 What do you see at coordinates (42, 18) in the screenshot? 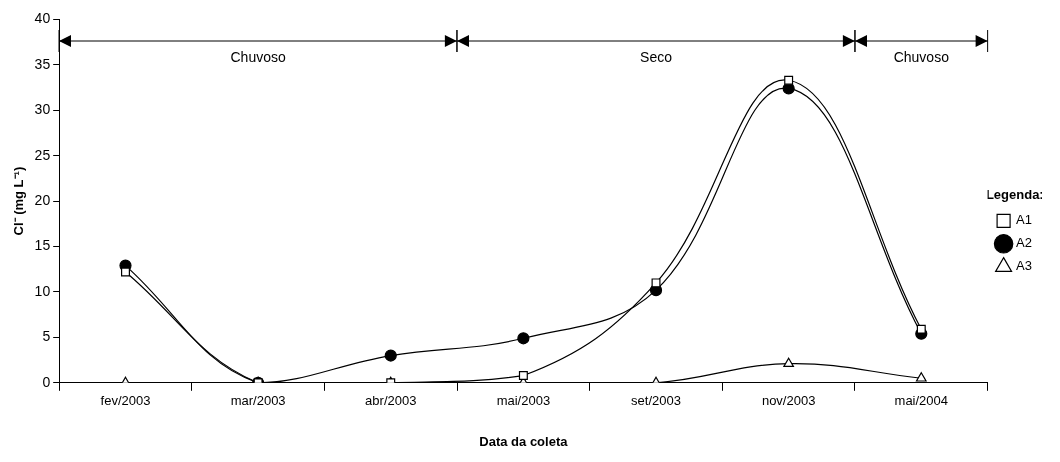
I see `y-tick-label: 40` at bounding box center [42, 18].